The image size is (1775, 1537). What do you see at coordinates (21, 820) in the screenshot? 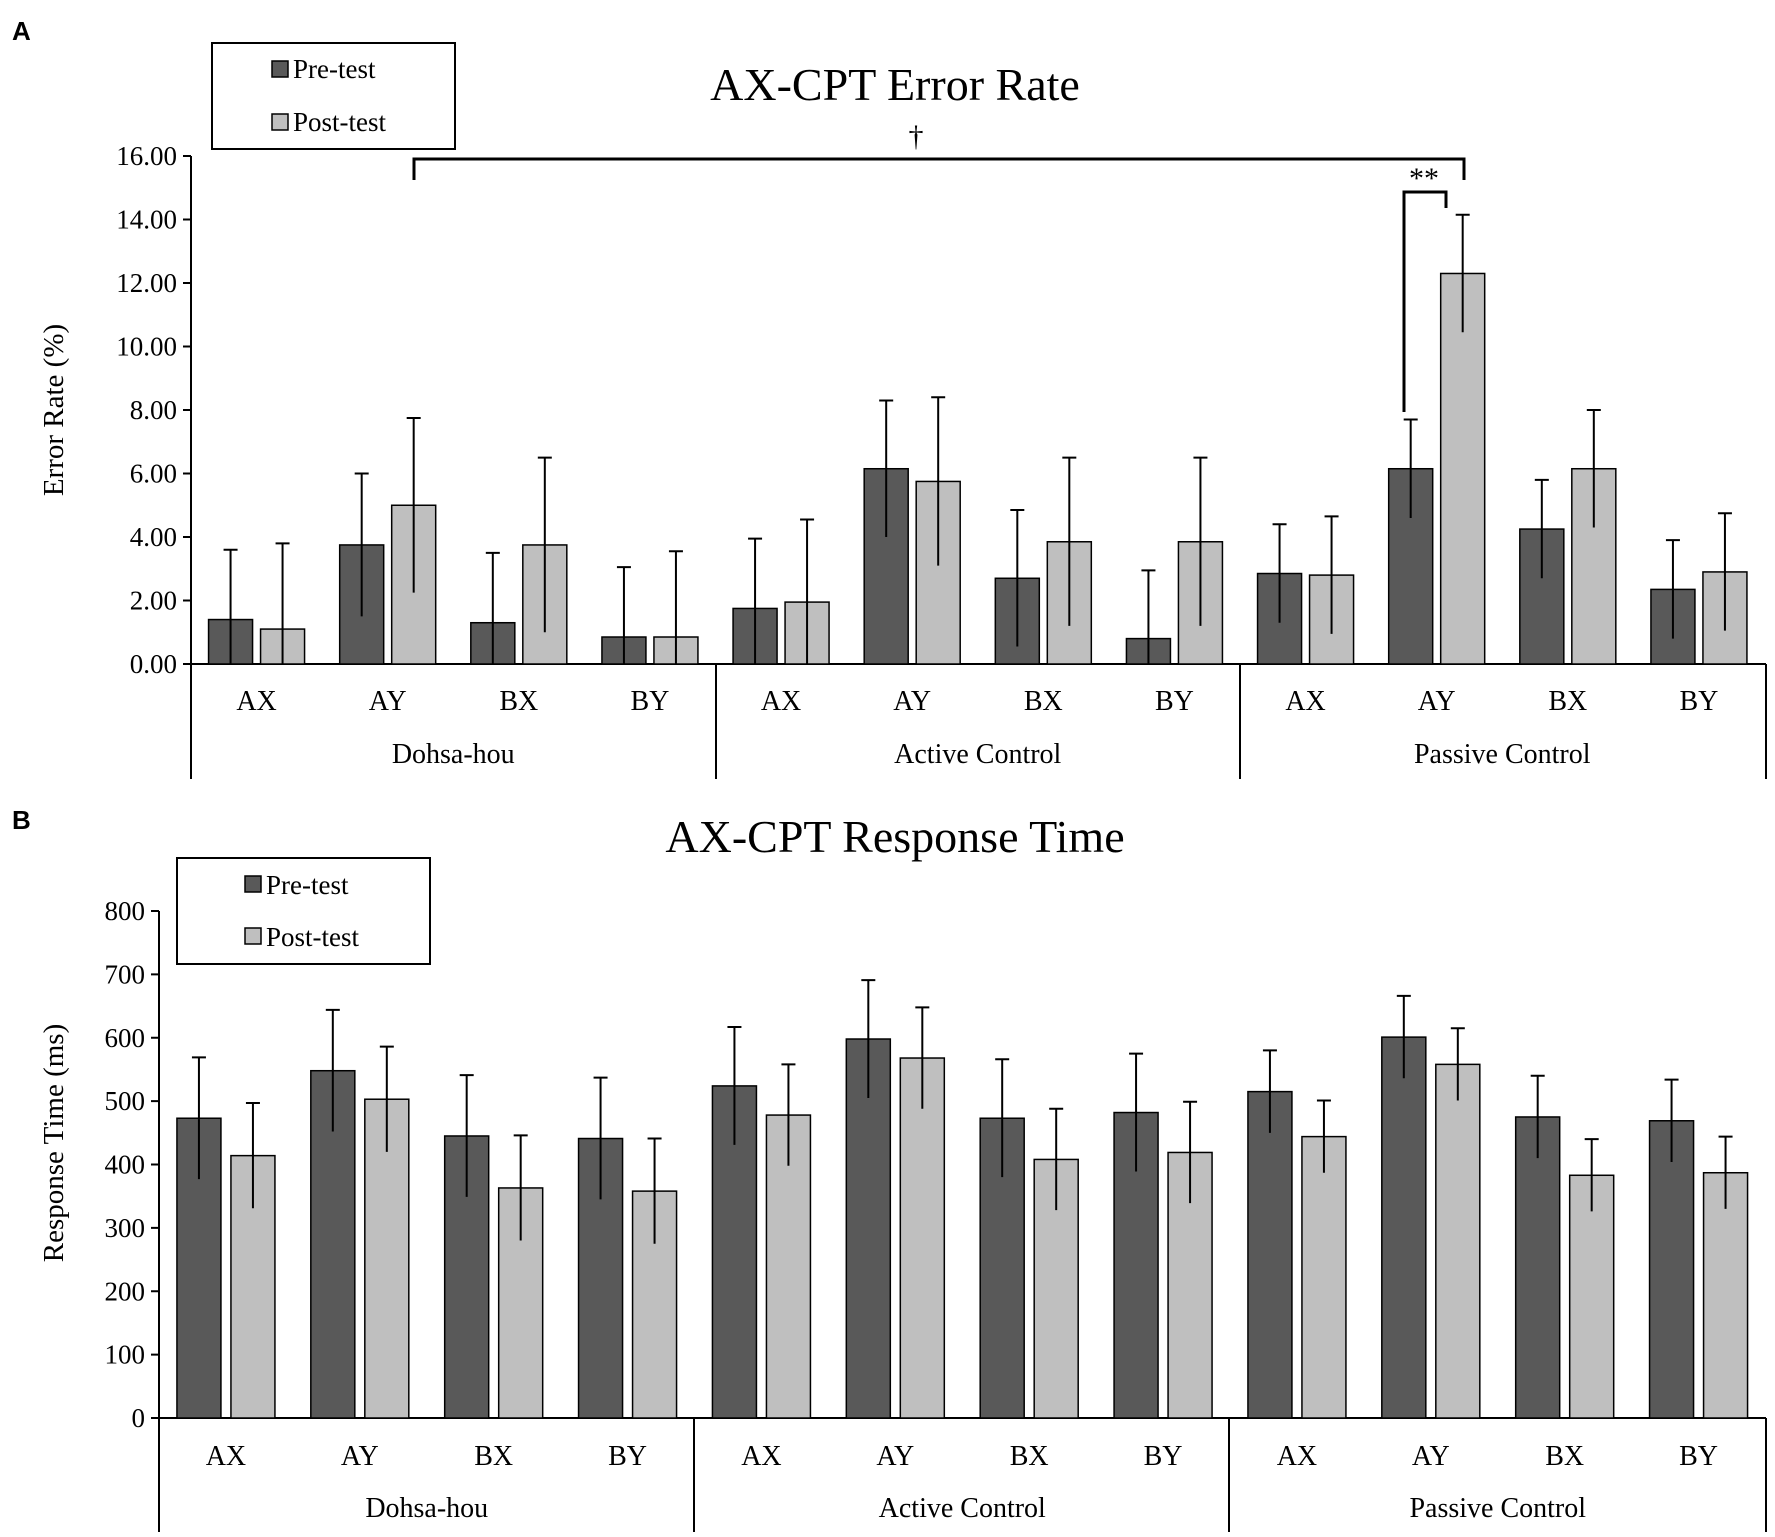
I see `panel-b-letter: B` at bounding box center [21, 820].